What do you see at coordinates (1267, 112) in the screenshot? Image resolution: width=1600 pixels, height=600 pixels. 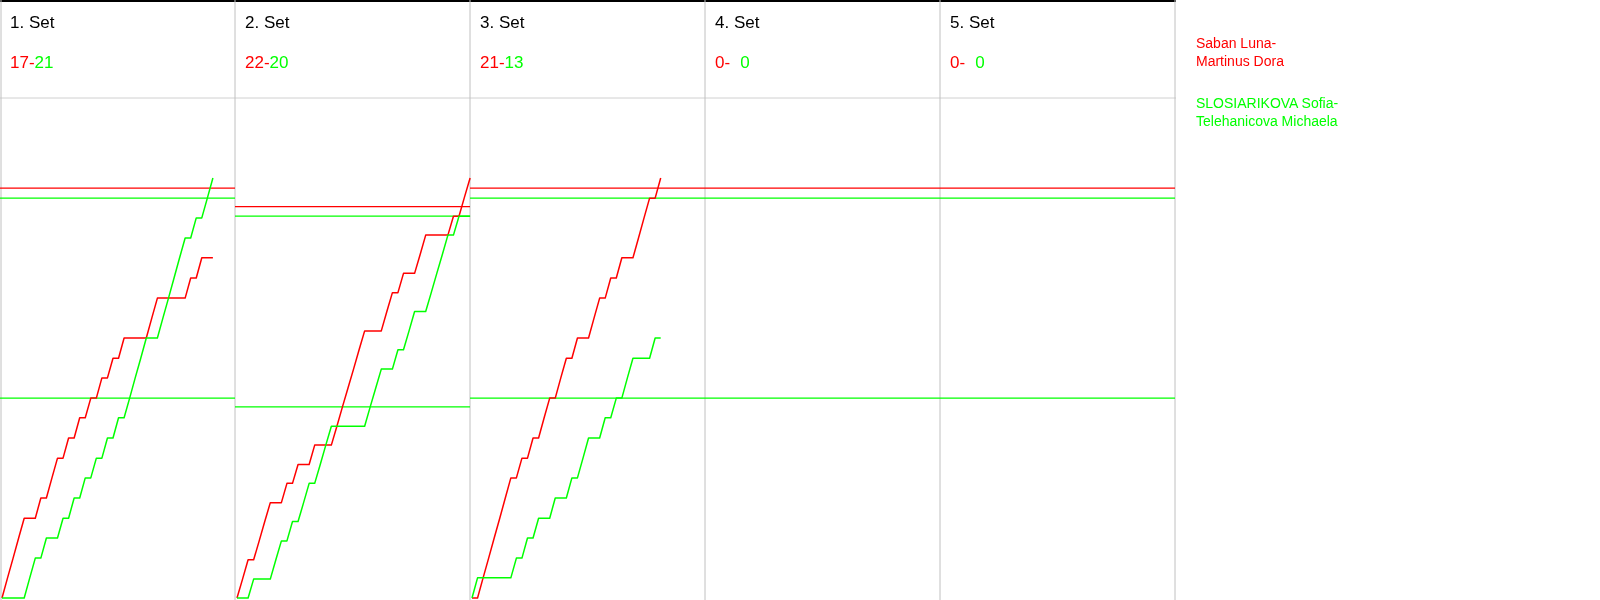 I see `text: SLOSIARIKOVA Sofia-Telehanicova Michaela` at bounding box center [1267, 112].